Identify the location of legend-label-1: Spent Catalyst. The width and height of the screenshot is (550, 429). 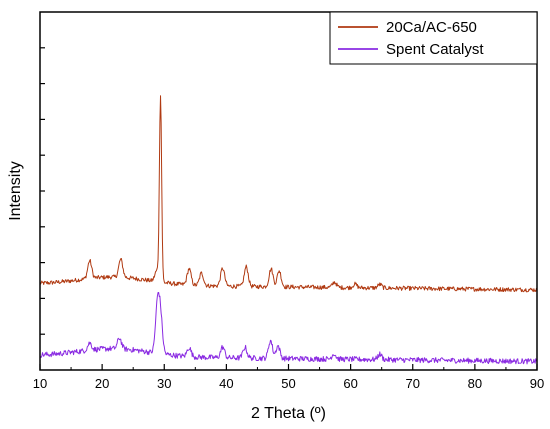
(435, 49).